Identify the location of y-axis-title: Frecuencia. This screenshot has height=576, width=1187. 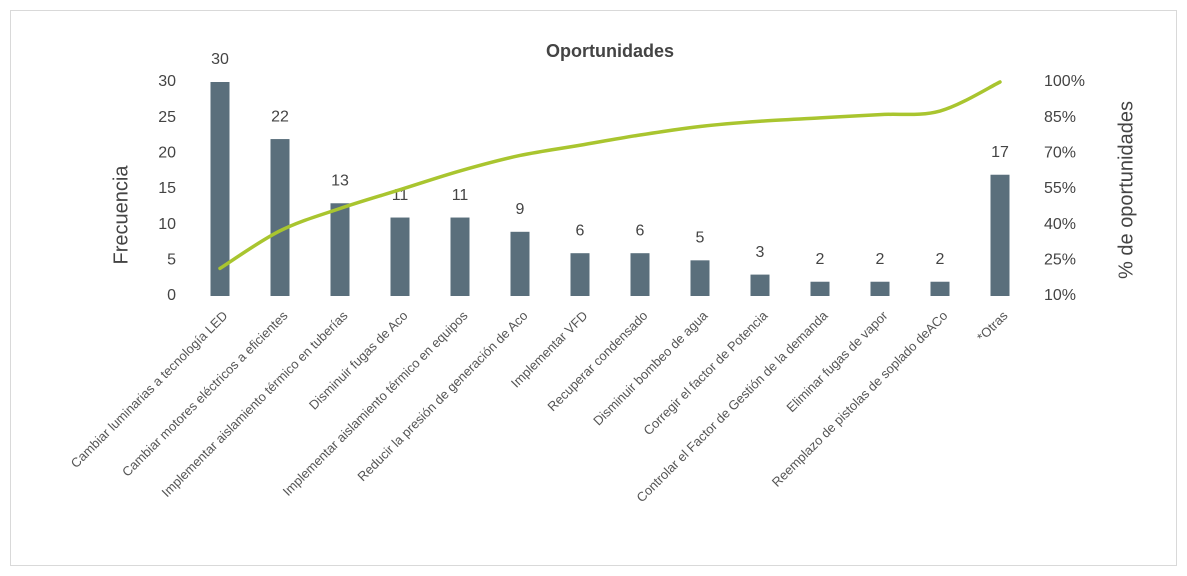
(121, 215).